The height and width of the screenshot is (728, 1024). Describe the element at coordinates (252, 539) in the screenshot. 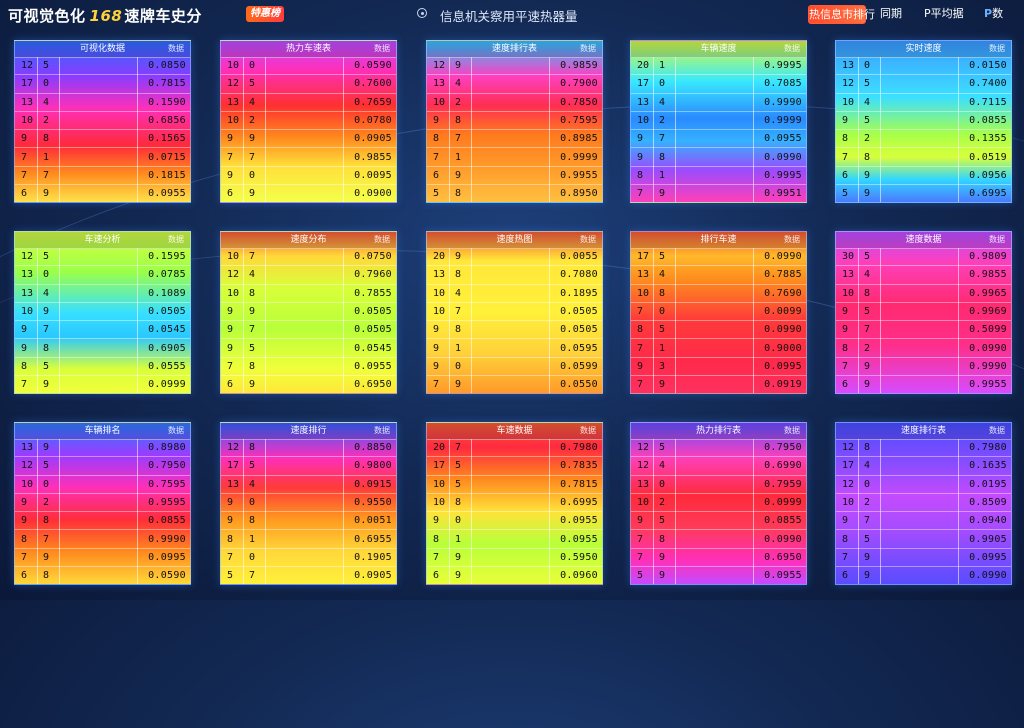

I see `row-count: 1` at that location.